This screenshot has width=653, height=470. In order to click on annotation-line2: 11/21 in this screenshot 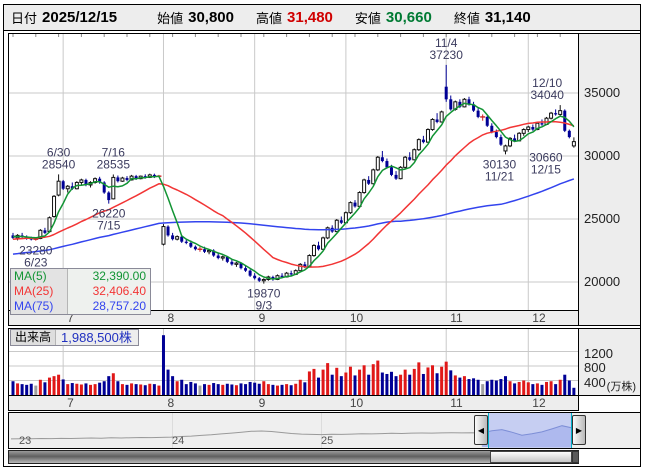, I will do `click(499, 176)`.